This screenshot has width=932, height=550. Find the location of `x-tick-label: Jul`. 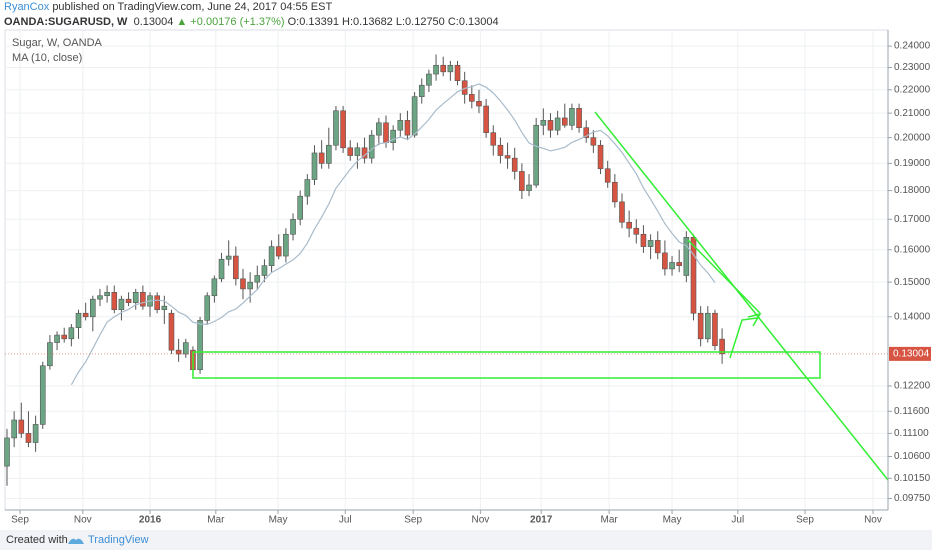

x-tick-label: Jul is located at coordinates (737, 520).